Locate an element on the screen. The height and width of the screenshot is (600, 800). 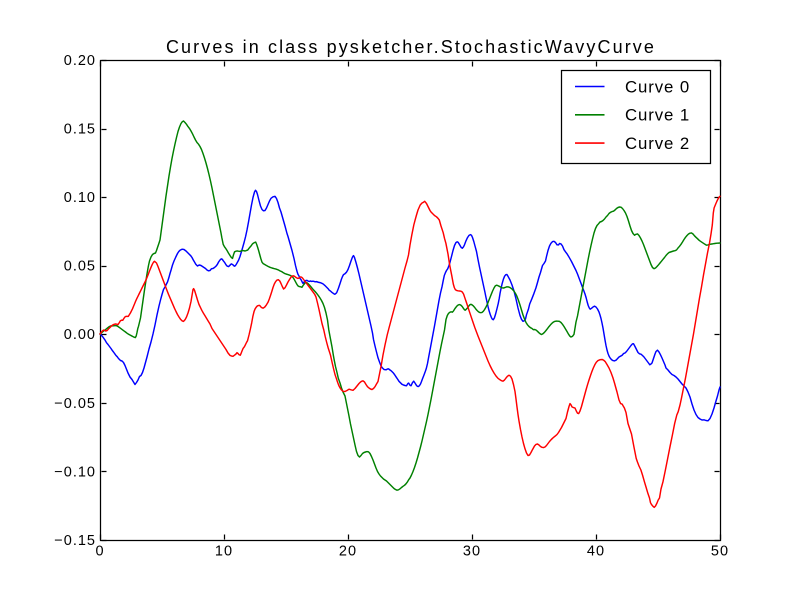
svg-text: −0.15 is located at coordinates (75, 541).